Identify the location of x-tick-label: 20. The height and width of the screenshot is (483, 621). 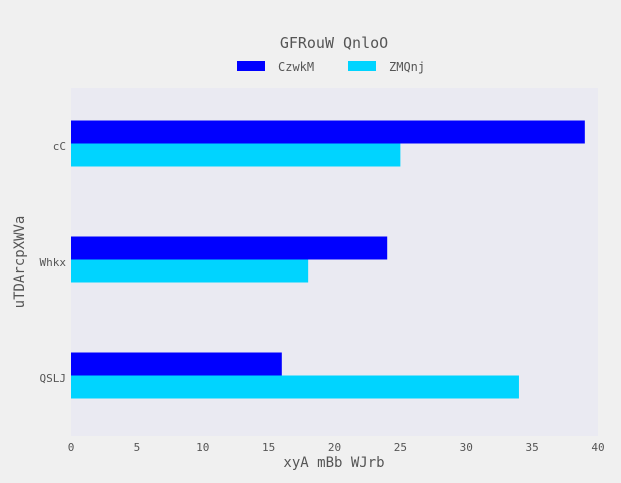
(334, 447).